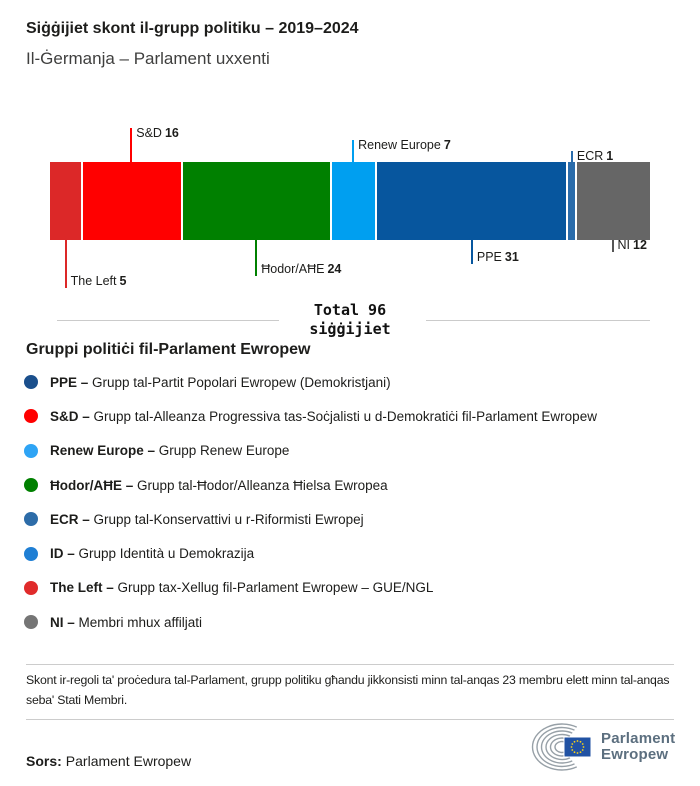 This screenshot has width=700, height=786. What do you see at coordinates (171, 133) in the screenshot?
I see `callout-seat-count: 16` at bounding box center [171, 133].